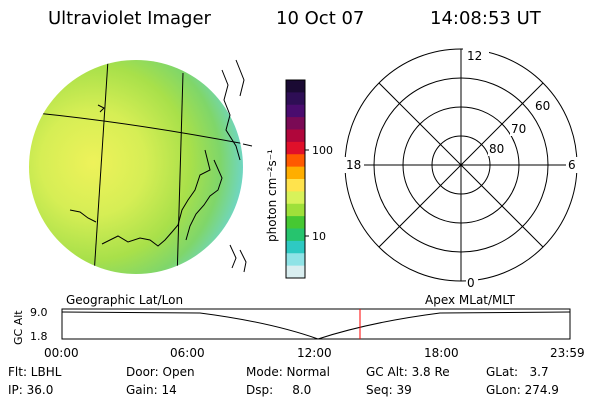 The height and width of the screenshot is (400, 600). What do you see at coordinates (567, 353) in the screenshot?
I see `timeline-xtick-2359: 23:59` at bounding box center [567, 353].